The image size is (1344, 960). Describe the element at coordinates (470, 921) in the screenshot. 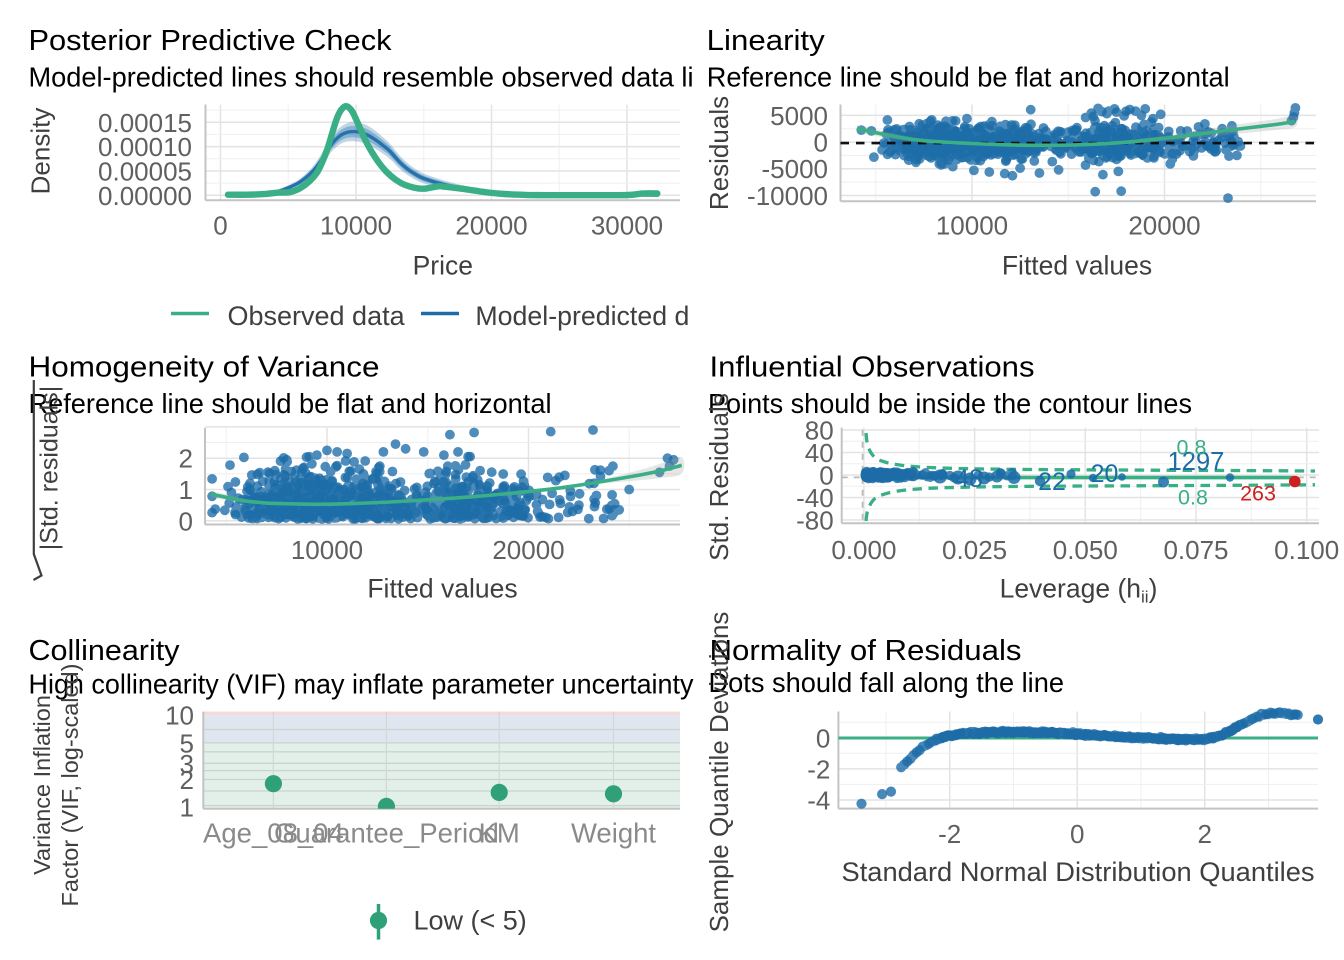

I see `svg-text: Low (< 5)` at that location.